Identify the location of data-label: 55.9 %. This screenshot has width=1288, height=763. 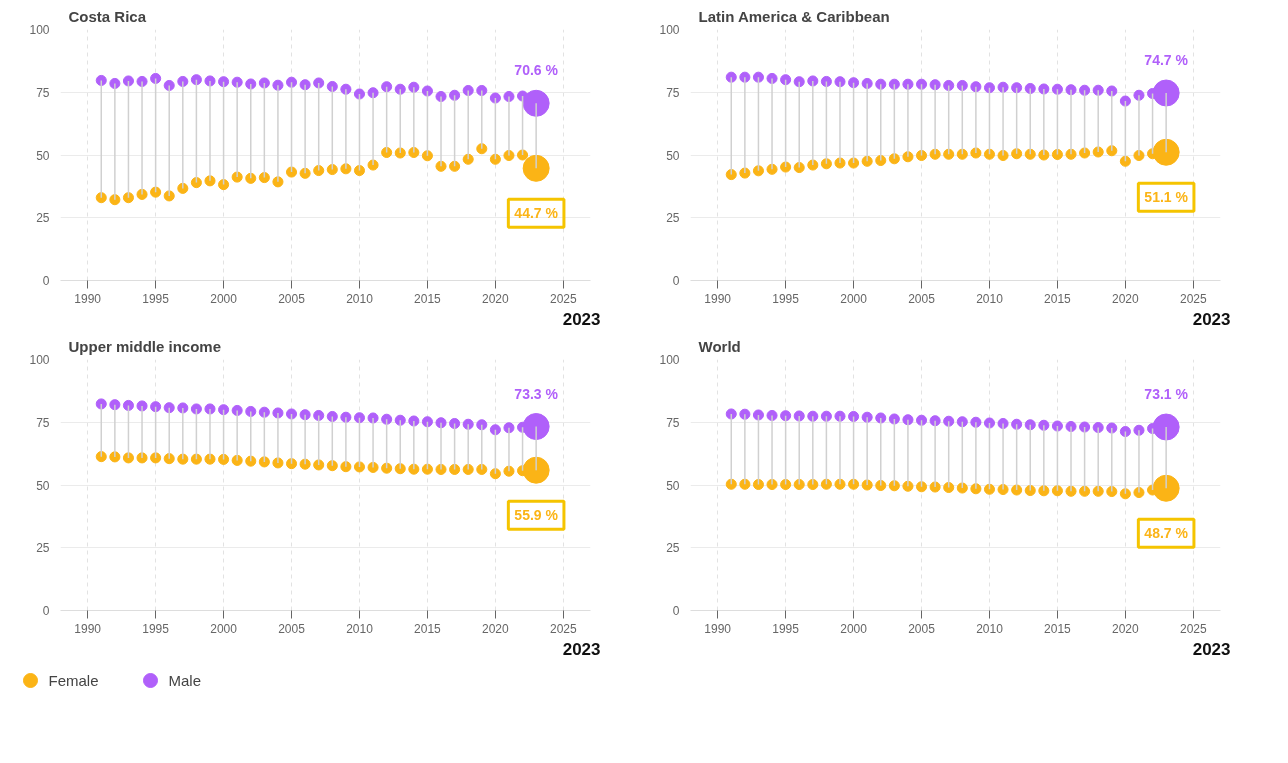
(536, 515).